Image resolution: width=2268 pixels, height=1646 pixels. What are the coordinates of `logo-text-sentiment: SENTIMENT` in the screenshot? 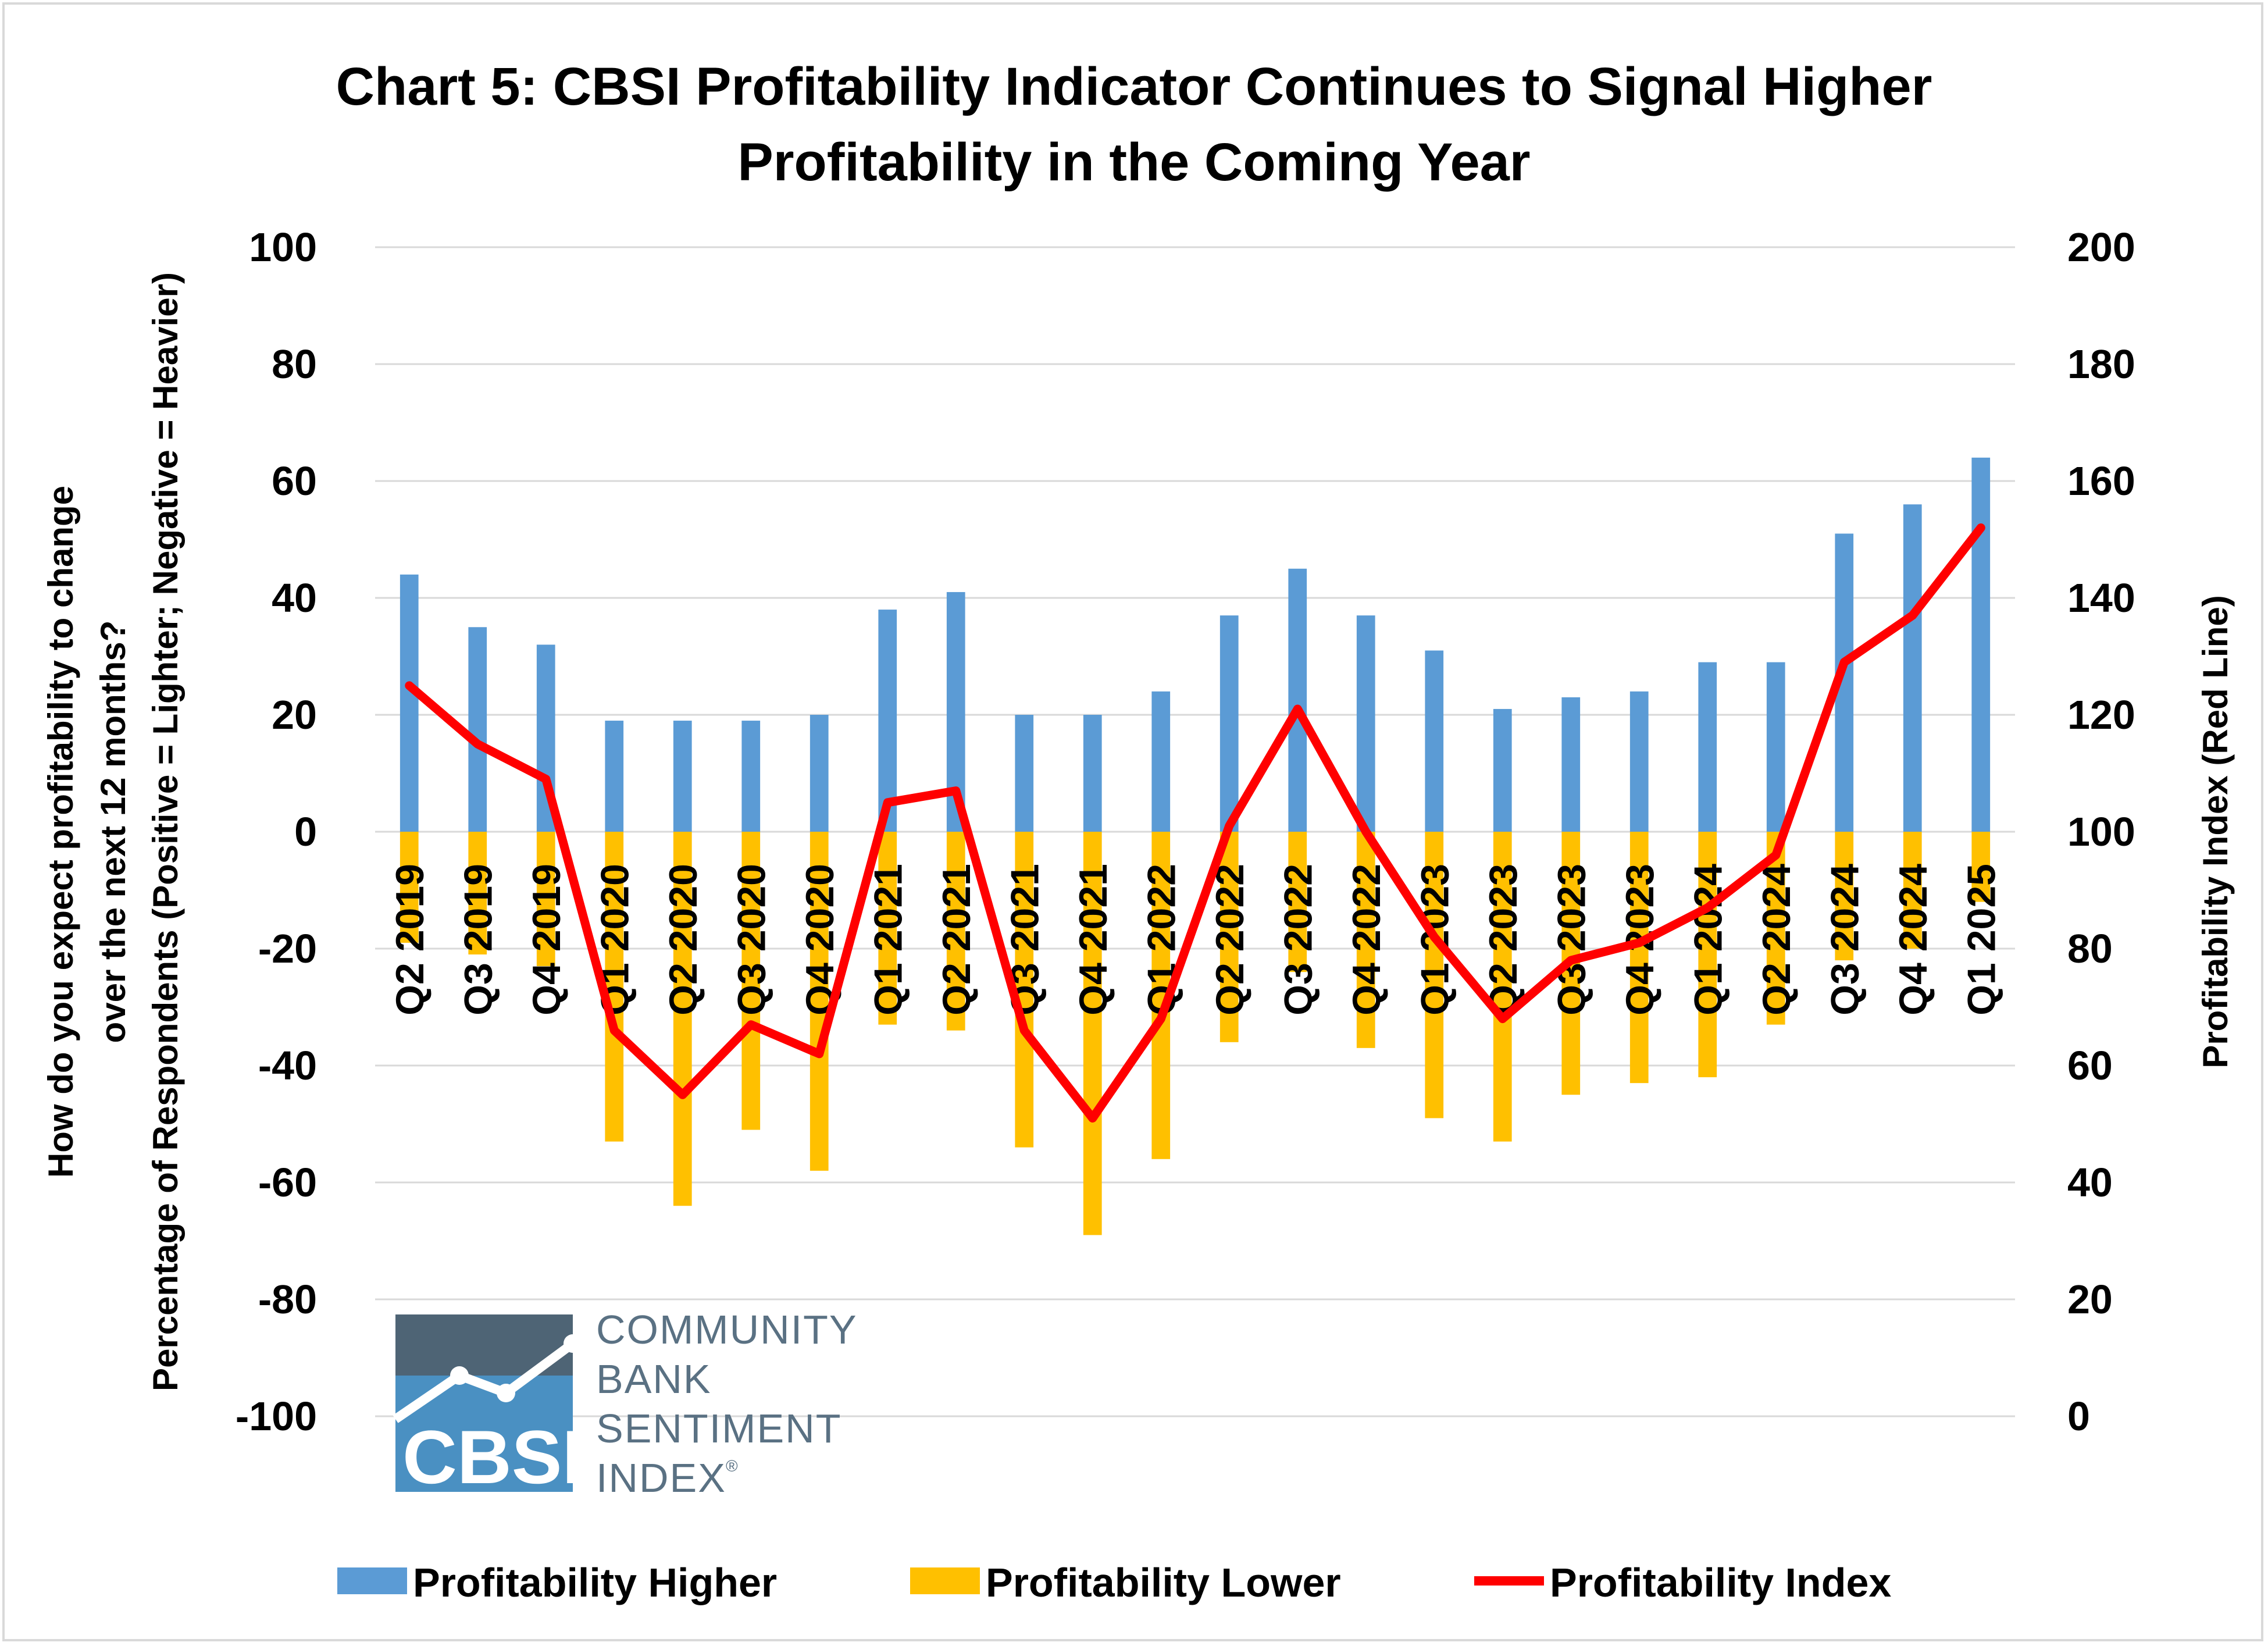 It's located at (718, 1428).